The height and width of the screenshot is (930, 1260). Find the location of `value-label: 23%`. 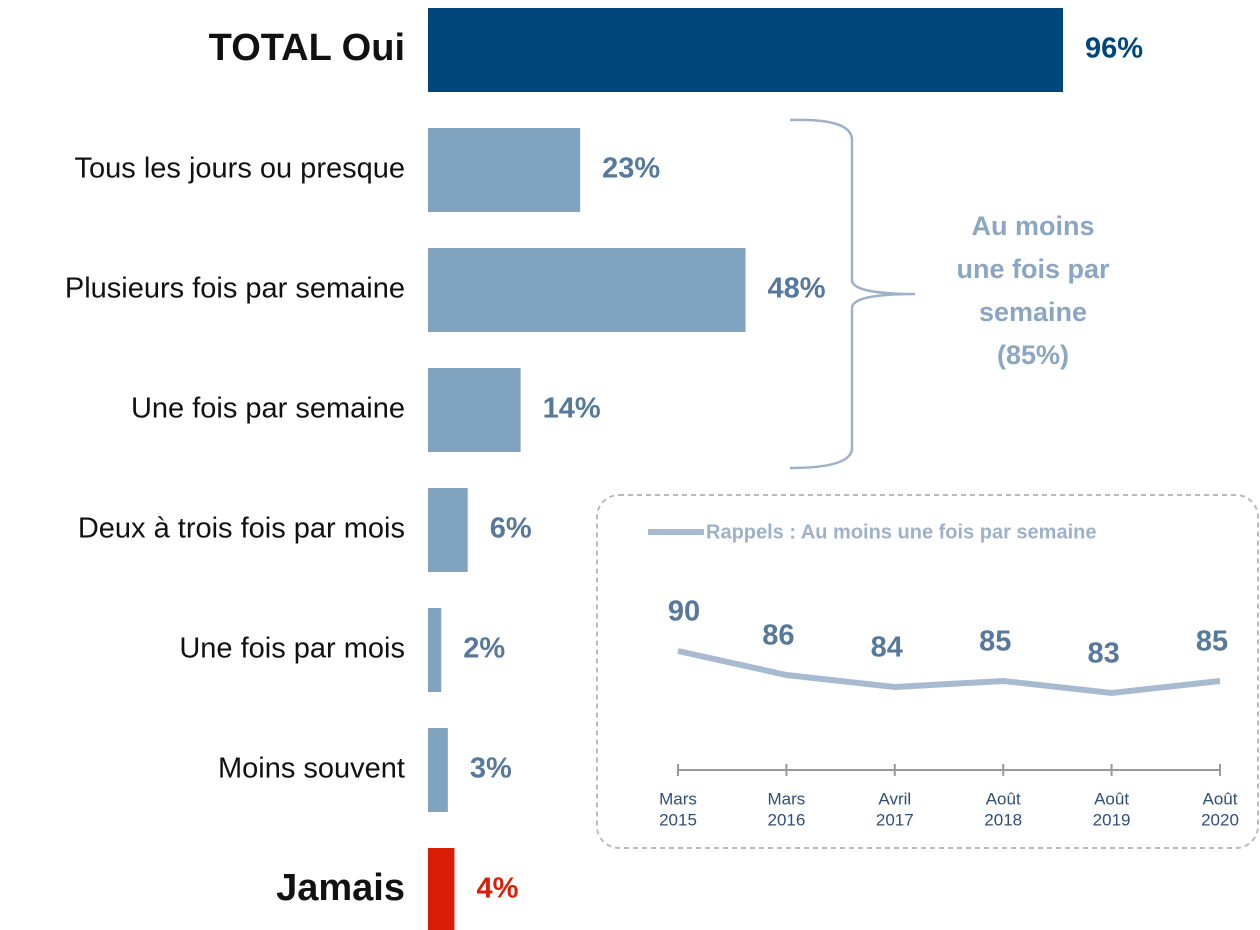

value-label: 23% is located at coordinates (631, 169).